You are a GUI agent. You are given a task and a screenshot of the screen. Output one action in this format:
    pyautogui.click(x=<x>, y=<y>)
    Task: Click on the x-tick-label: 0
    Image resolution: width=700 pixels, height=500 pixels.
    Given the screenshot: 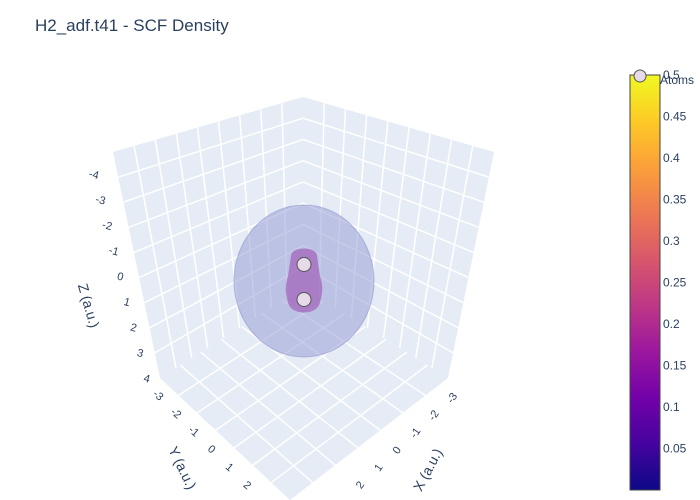 What is the action you would take?
    pyautogui.click(x=397, y=451)
    